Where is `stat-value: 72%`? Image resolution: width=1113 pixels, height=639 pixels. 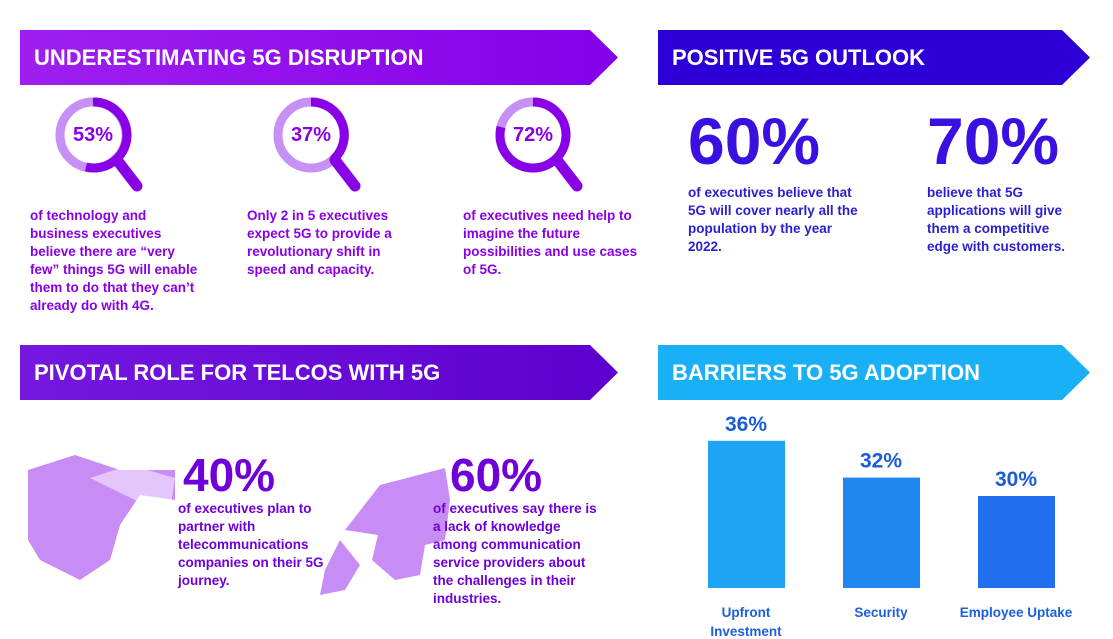 stat-value: 72% is located at coordinates (533, 135).